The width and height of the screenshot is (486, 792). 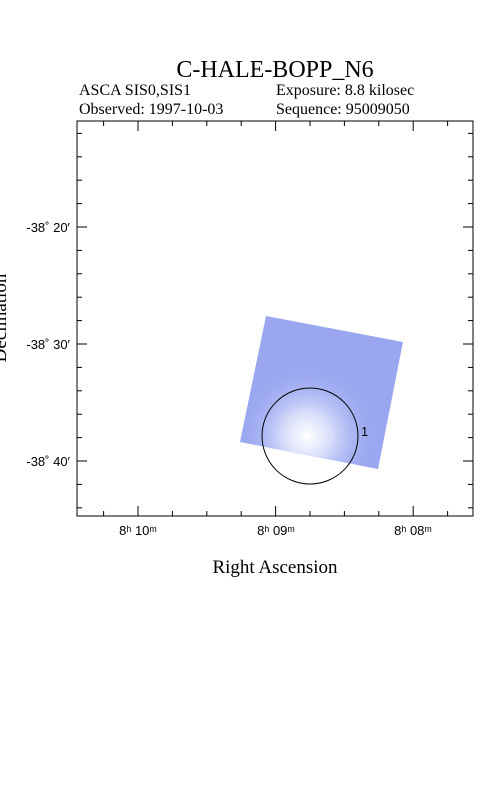 What do you see at coordinates (343, 109) in the screenshot?
I see `sequence: Sequence: 95009050` at bounding box center [343, 109].